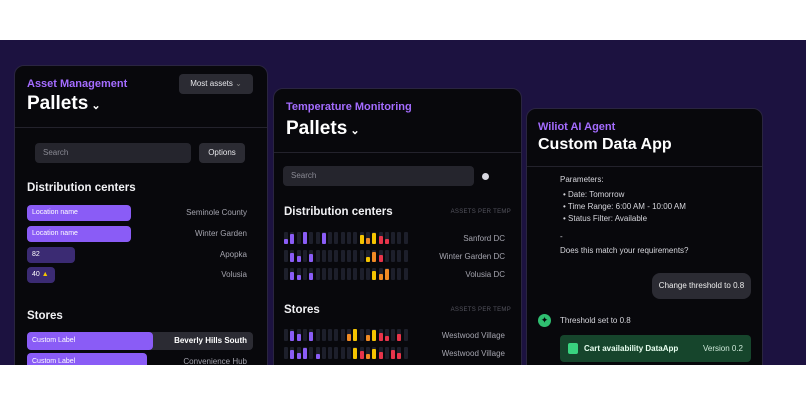 Image resolution: width=806 pixels, height=416 pixels. What do you see at coordinates (485, 274) in the screenshot?
I see `site-name: Volusia DC` at bounding box center [485, 274].